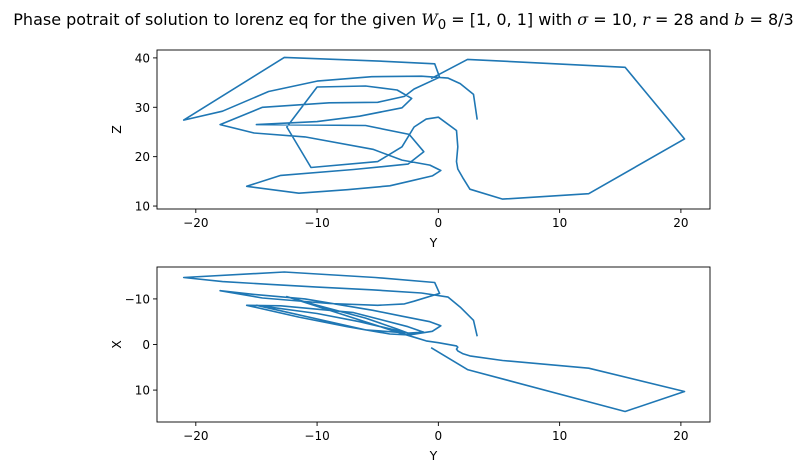 Image resolution: width=807 pixels, height=475 pixels. I want to click on y-tick-label: 30, so click(142, 108).